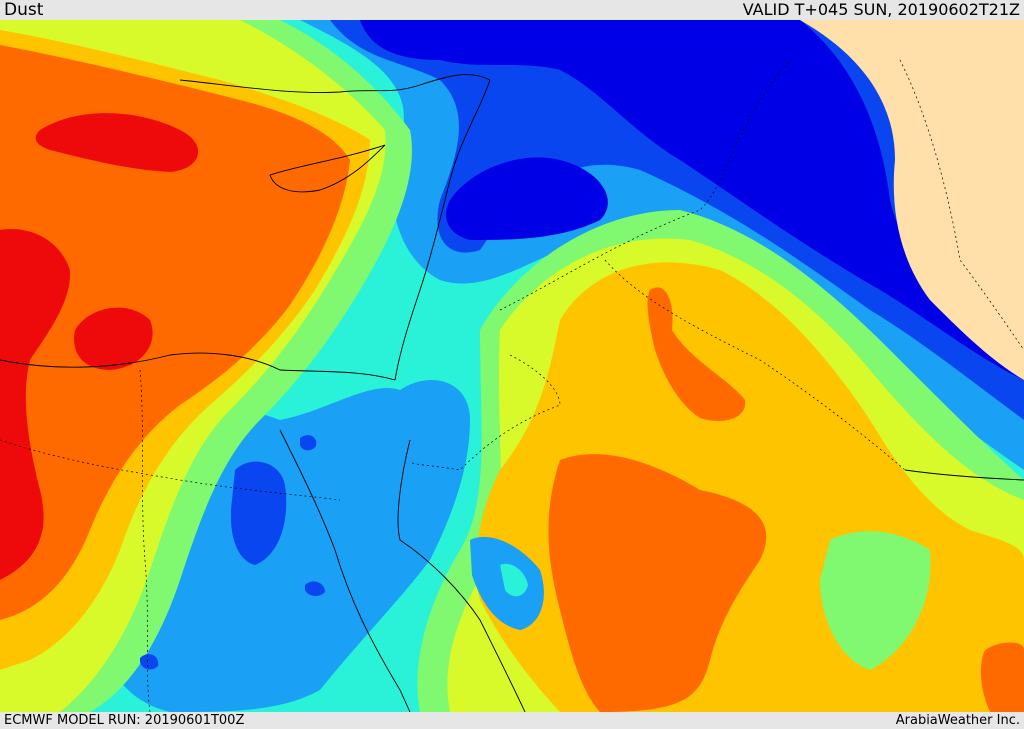  I want to click on header-bar: Dust VALID T+045 SUN, 20190602T21Z, so click(512, 10).